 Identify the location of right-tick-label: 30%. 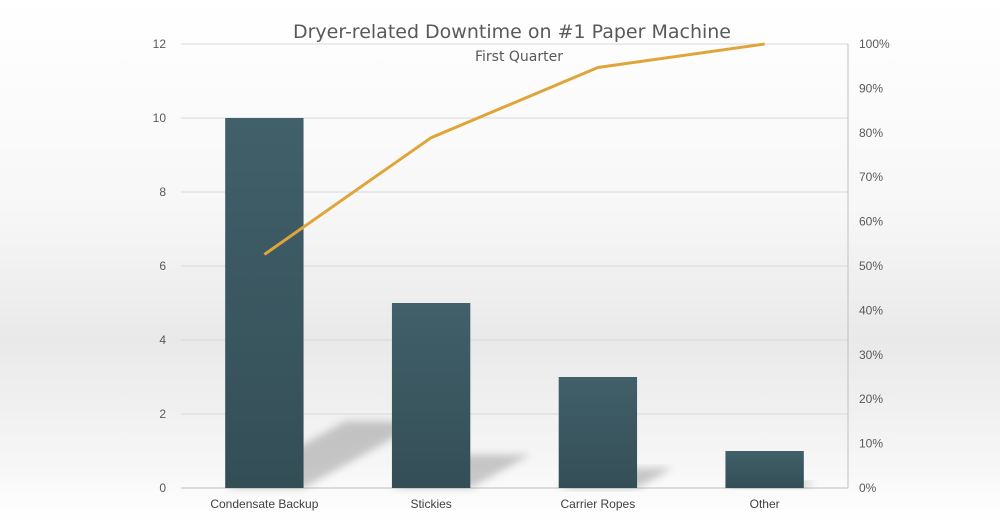
(871, 355).